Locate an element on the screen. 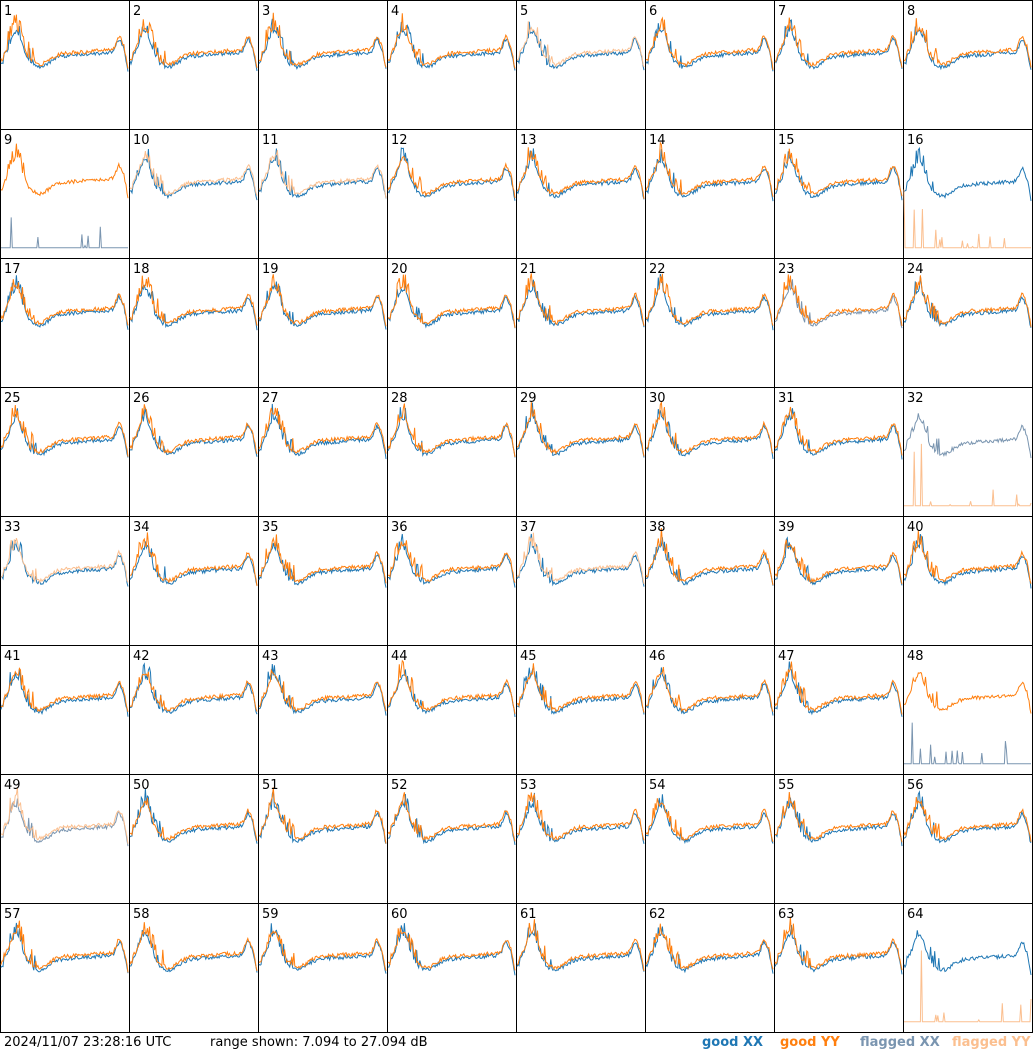 The width and height of the screenshot is (1033, 1053). tile-number: 64 is located at coordinates (915, 914).